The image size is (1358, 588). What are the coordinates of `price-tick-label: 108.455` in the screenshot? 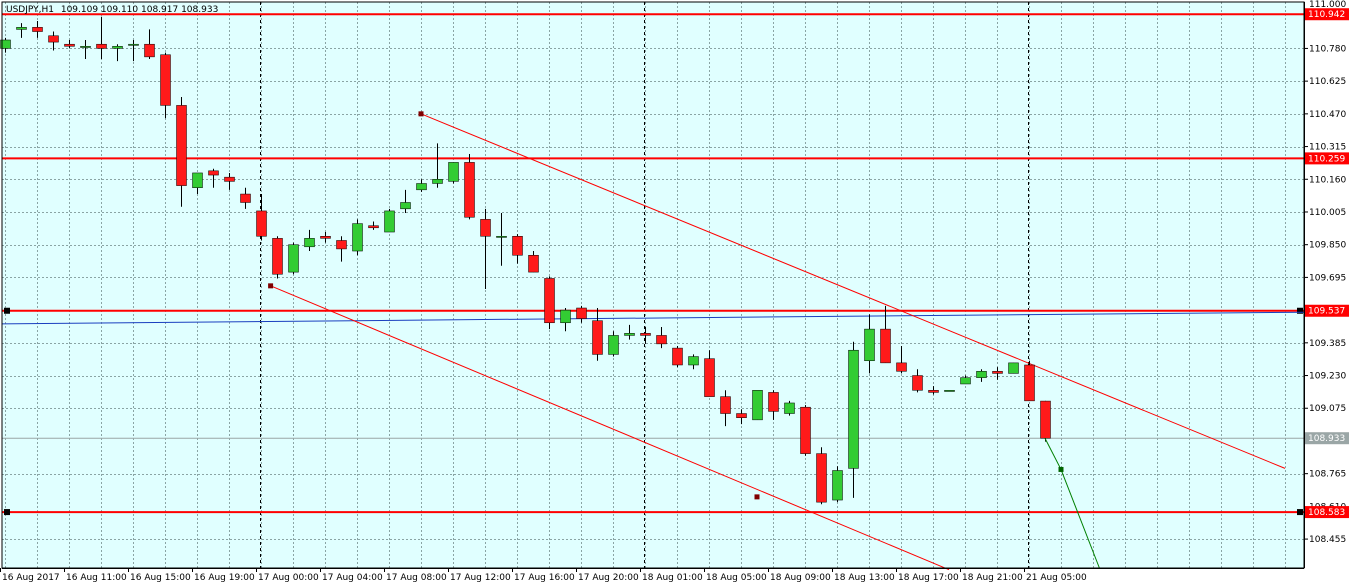 It's located at (1327, 540).